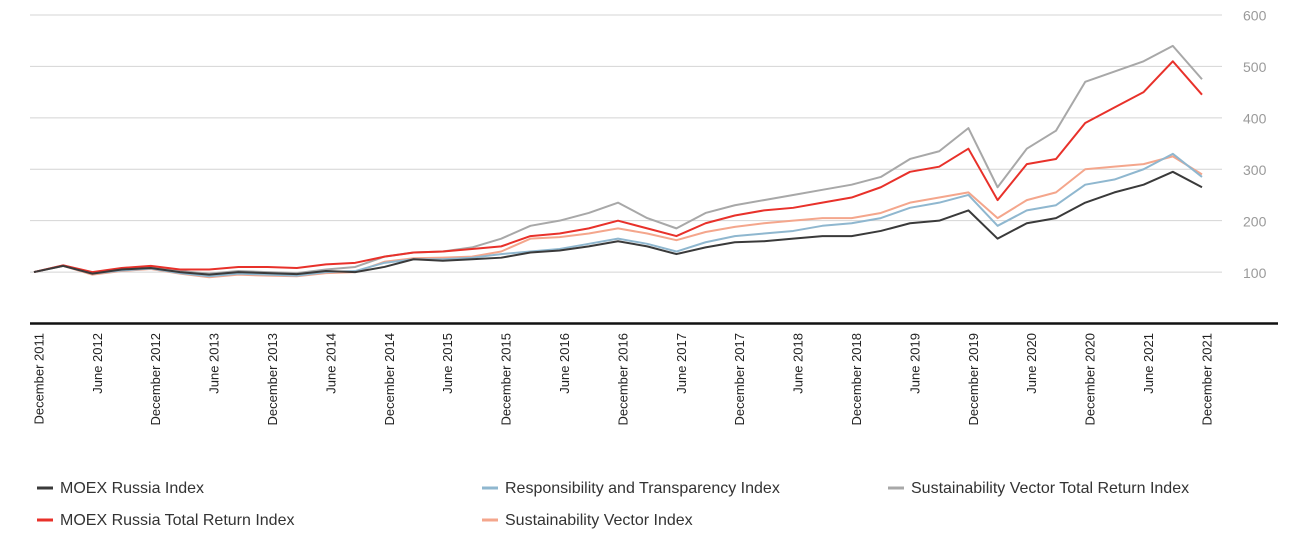 This screenshot has width=1290, height=533. What do you see at coordinates (272, 379) in the screenshot?
I see `x-tick-label: December 2013` at bounding box center [272, 379].